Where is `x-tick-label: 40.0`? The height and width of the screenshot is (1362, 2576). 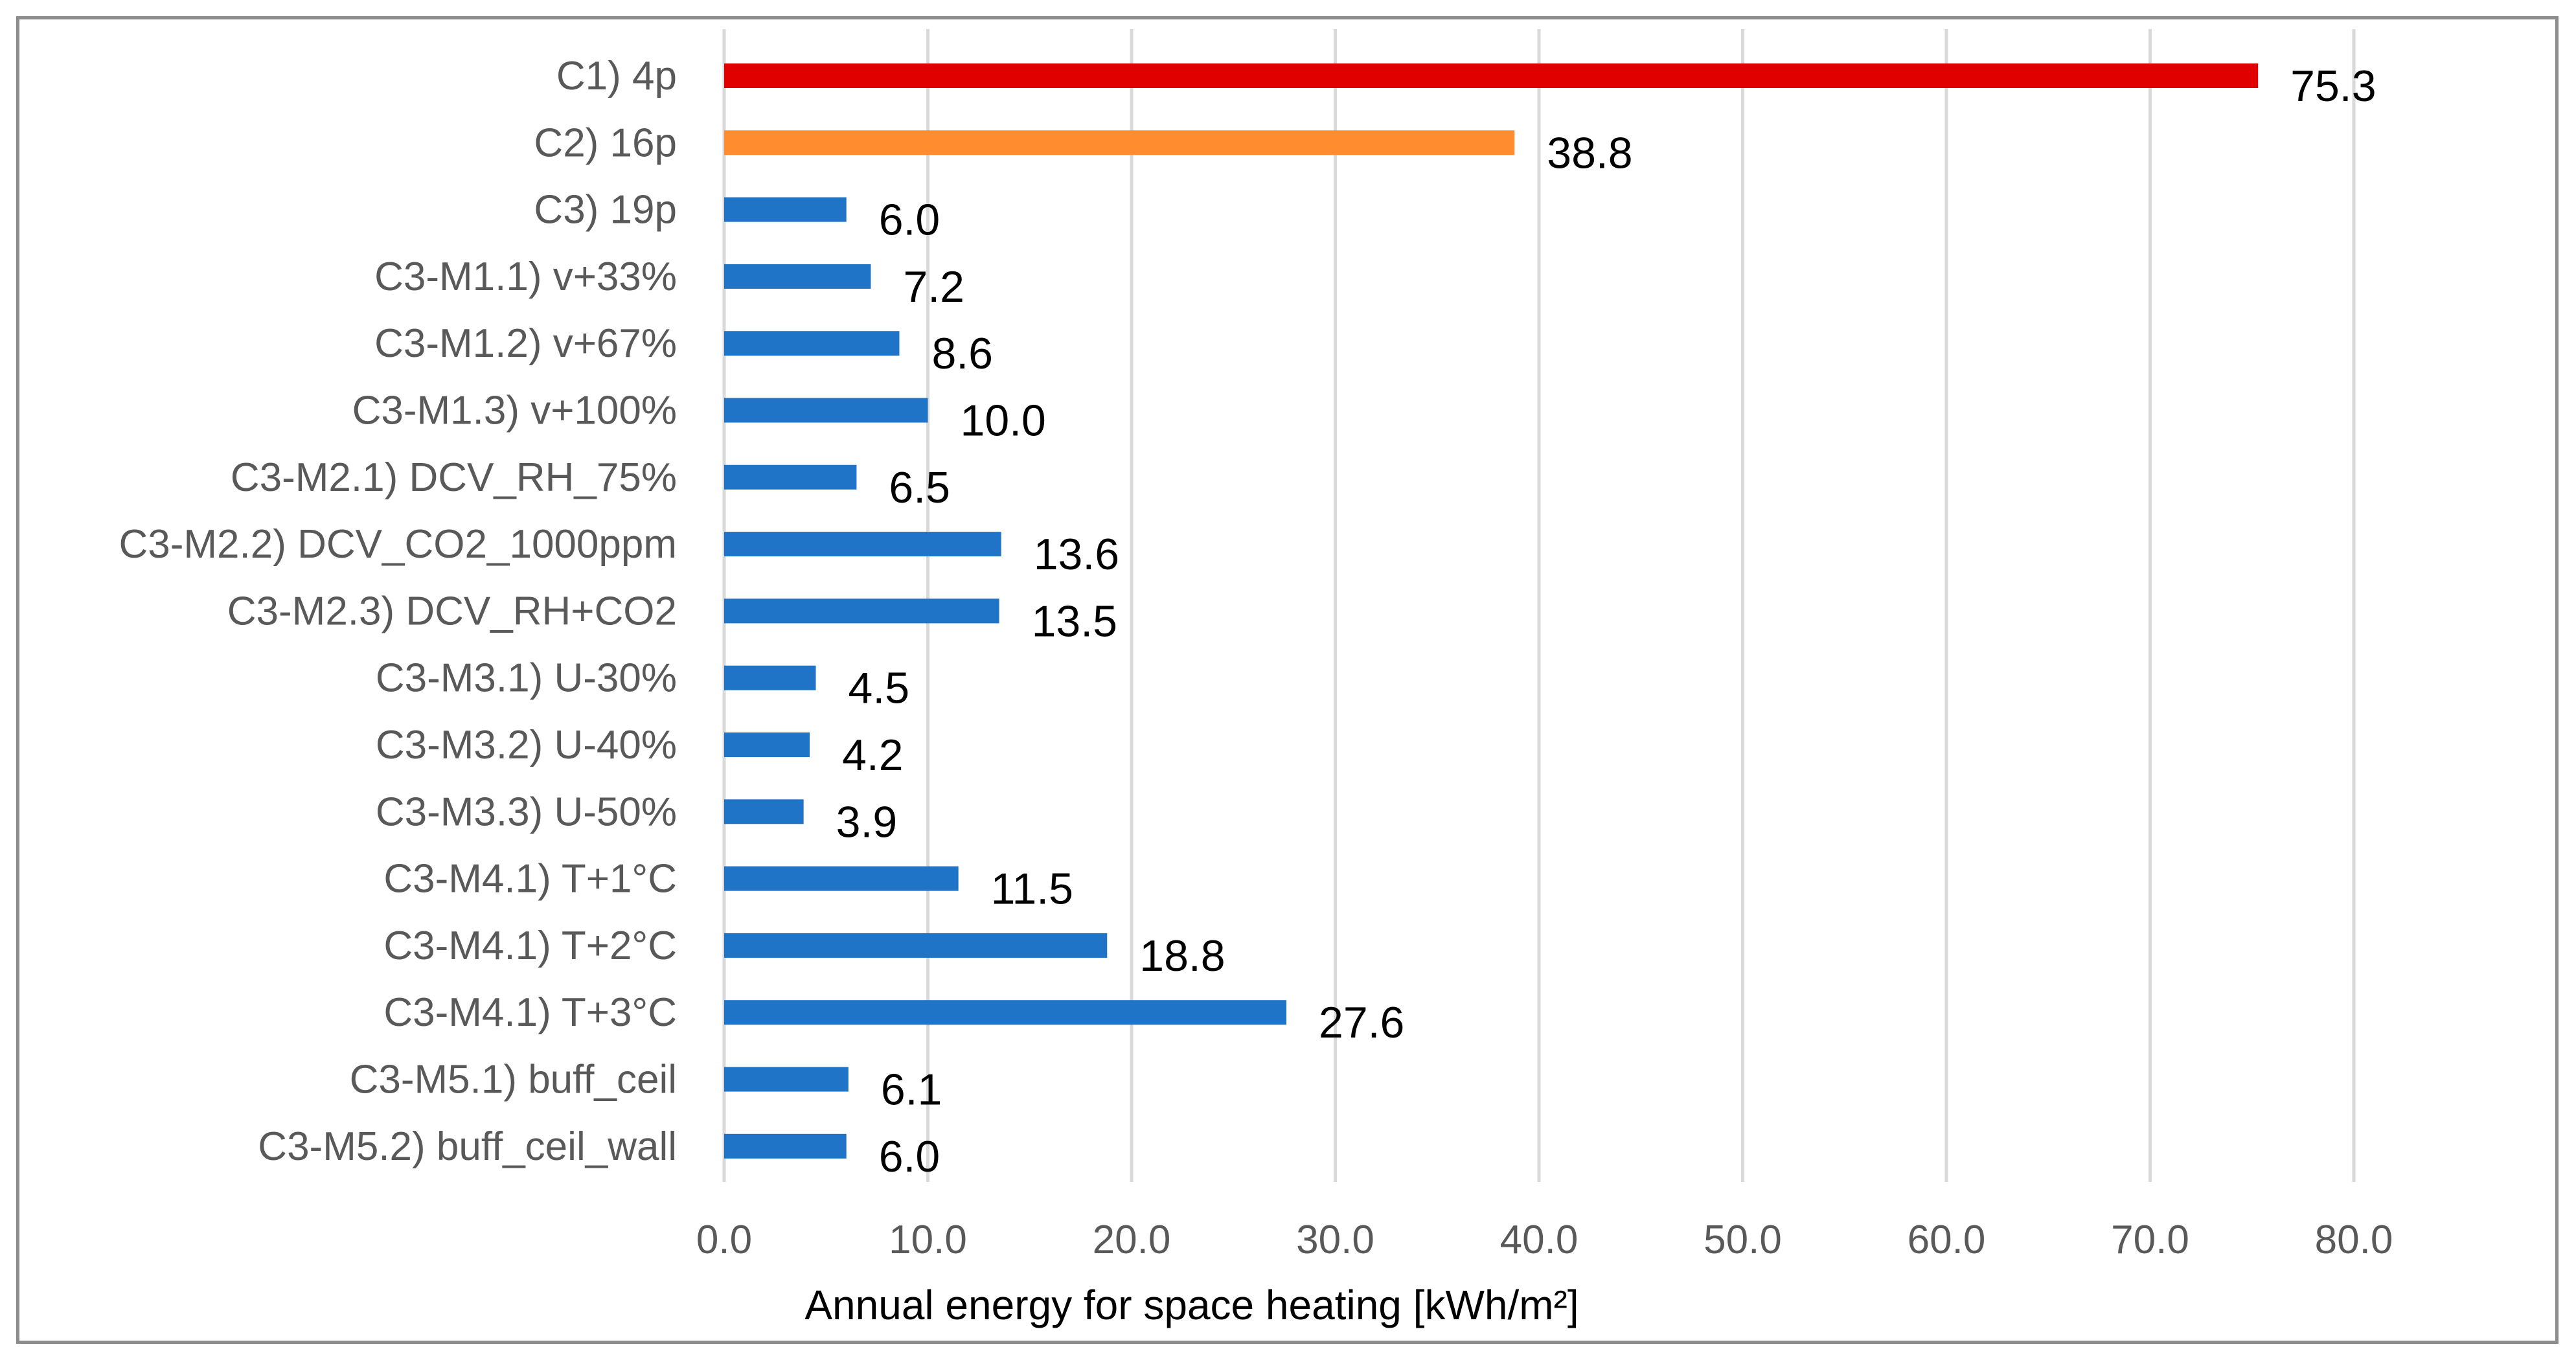 x-tick-label: 40.0 is located at coordinates (1540, 1240).